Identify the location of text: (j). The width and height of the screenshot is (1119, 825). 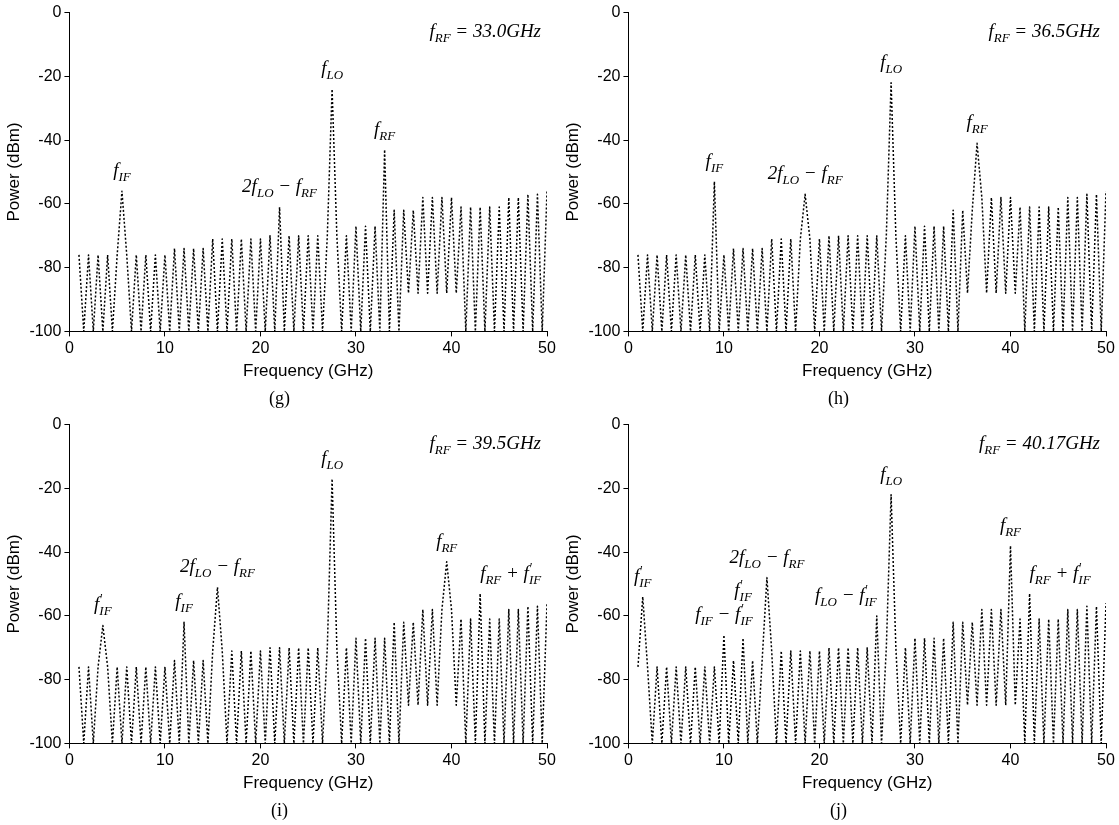
(838, 810).